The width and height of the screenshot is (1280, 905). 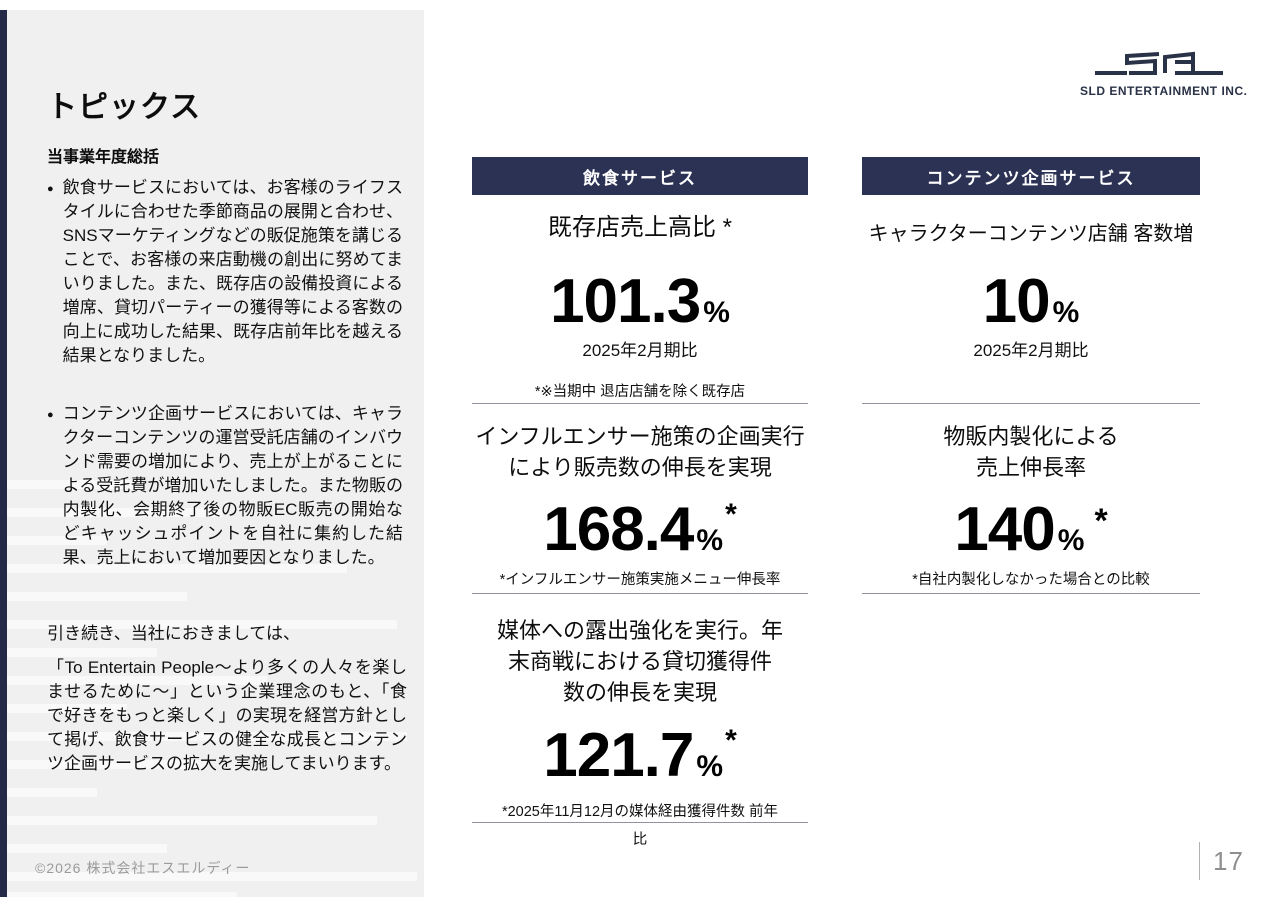 I want to click on metric-value: 140 % *, so click(x=1031, y=530).